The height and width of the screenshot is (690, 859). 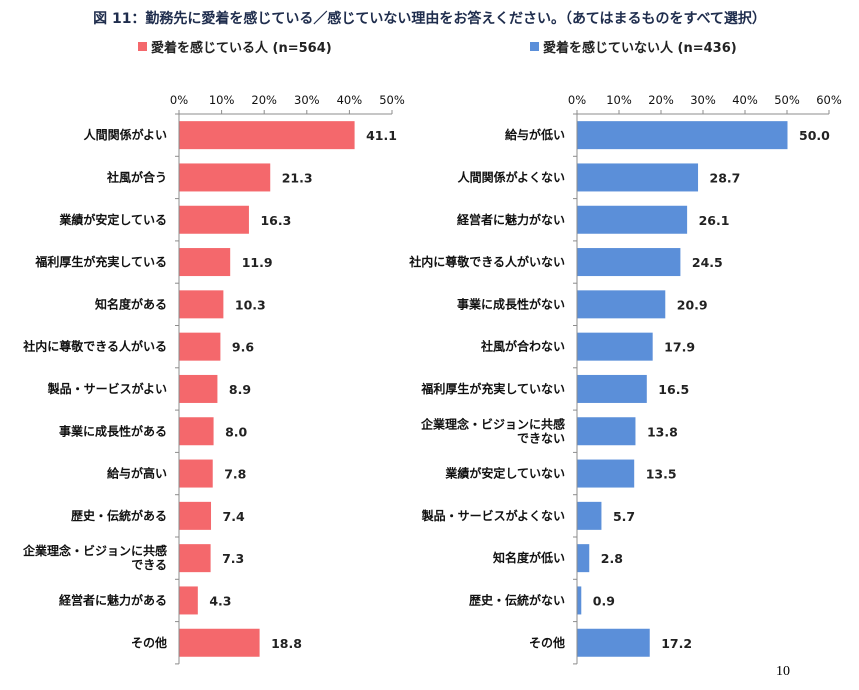 I want to click on right-x-tick-label: 20%, so click(x=661, y=100).